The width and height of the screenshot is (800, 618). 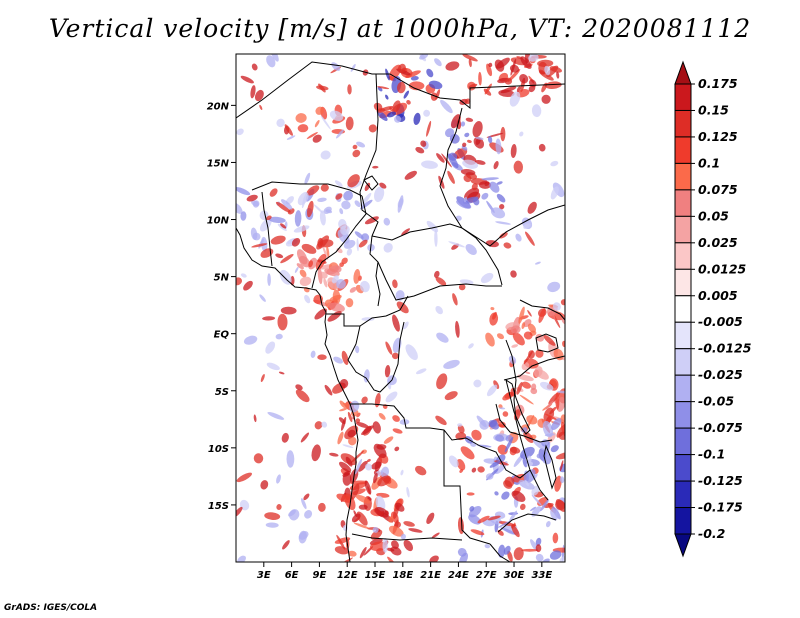 I want to click on lat-tick-label: EQ, so click(x=222, y=335).